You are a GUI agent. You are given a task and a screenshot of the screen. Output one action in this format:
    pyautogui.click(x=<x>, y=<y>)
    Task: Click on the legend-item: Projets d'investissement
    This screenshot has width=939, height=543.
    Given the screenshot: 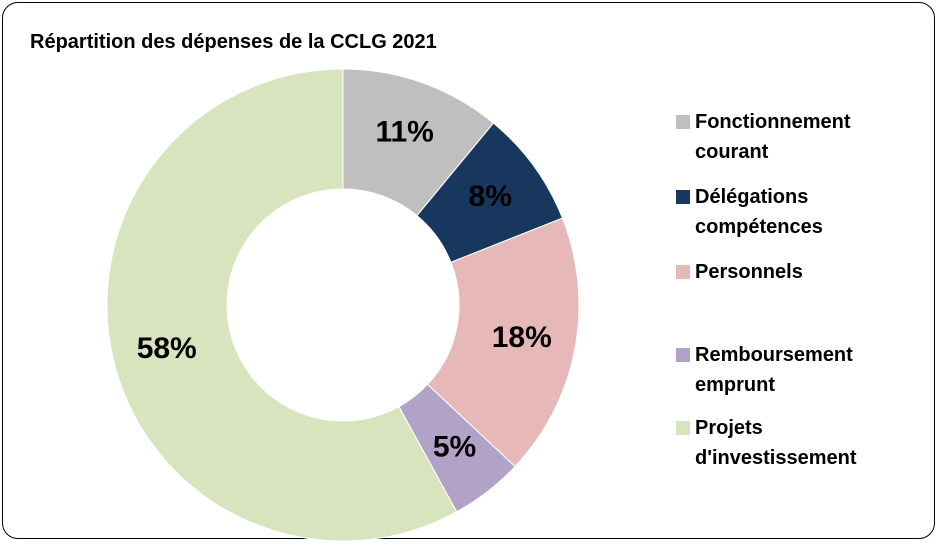 What is the action you would take?
    pyautogui.click(x=776, y=443)
    